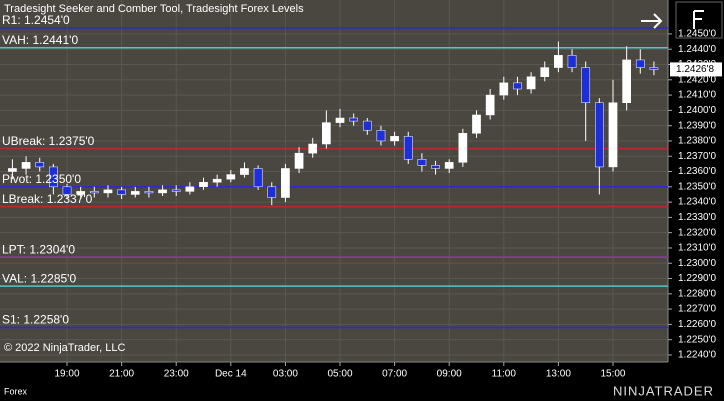  I want to click on y-tick-label: 1.2410'0, so click(697, 95).